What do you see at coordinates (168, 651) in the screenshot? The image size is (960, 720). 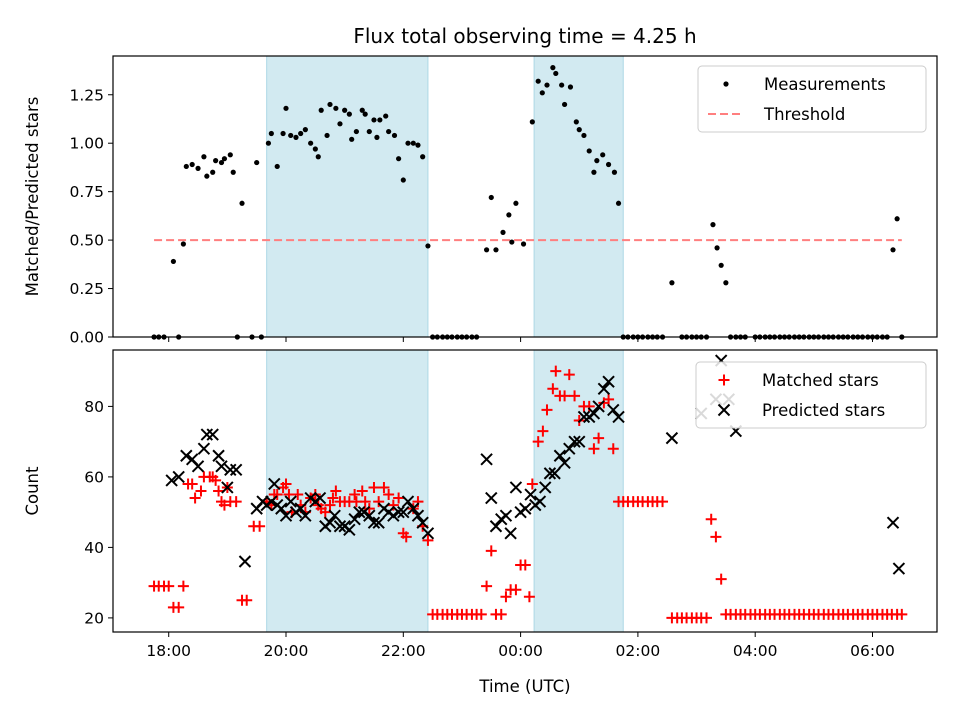 I see `x-tick-label: 18:00` at bounding box center [168, 651].